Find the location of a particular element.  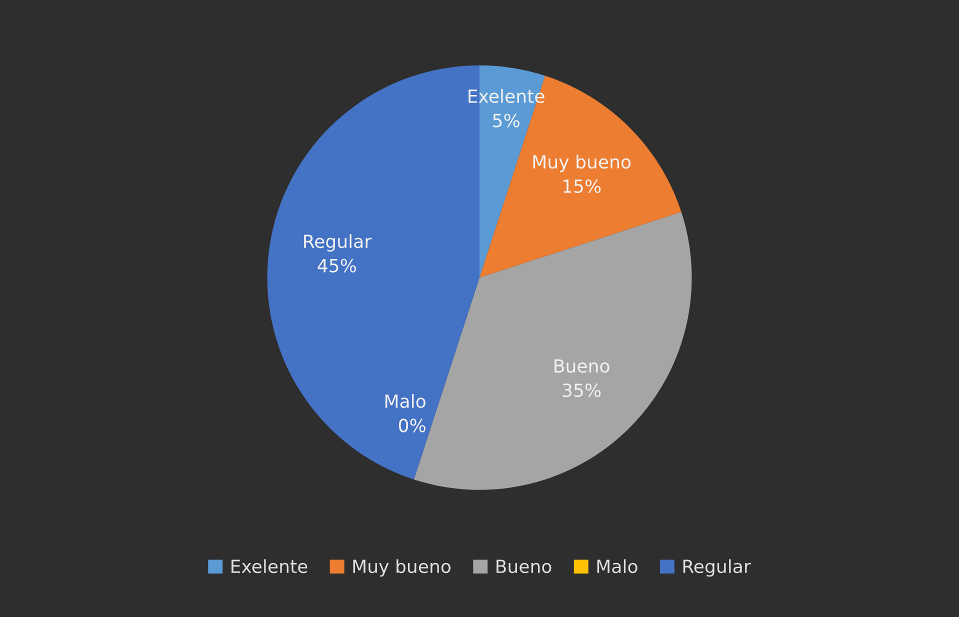

legend-label: Bueno is located at coordinates (524, 567).